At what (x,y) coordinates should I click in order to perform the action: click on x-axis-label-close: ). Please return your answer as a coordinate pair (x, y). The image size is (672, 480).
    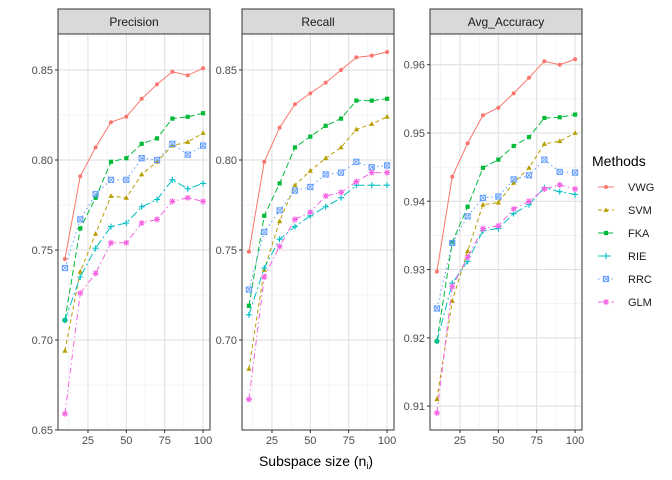
    Looking at the image, I should click on (370, 461).